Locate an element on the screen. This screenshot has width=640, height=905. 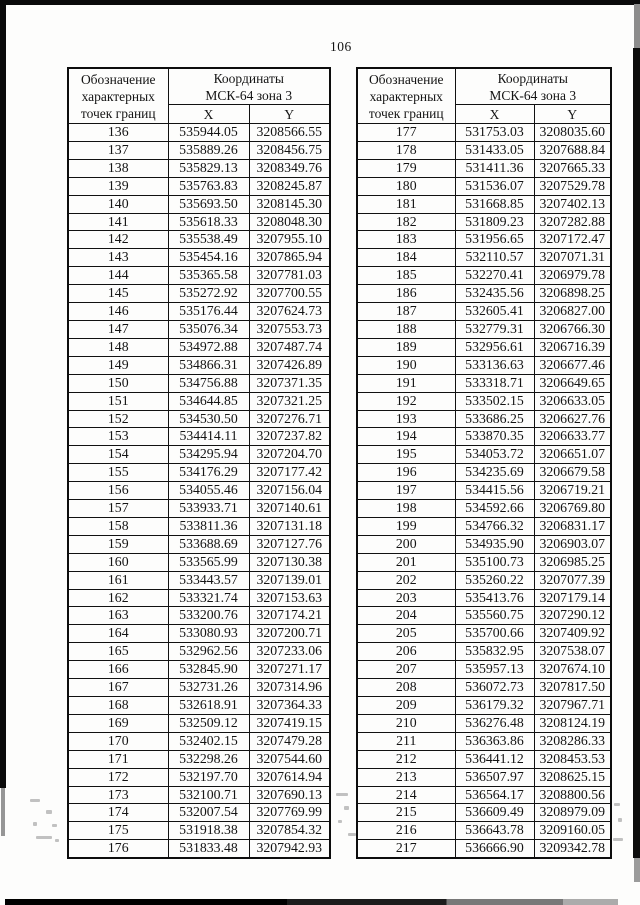
table-row: 176 531833.48 3207942.93 is located at coordinates (199, 849).